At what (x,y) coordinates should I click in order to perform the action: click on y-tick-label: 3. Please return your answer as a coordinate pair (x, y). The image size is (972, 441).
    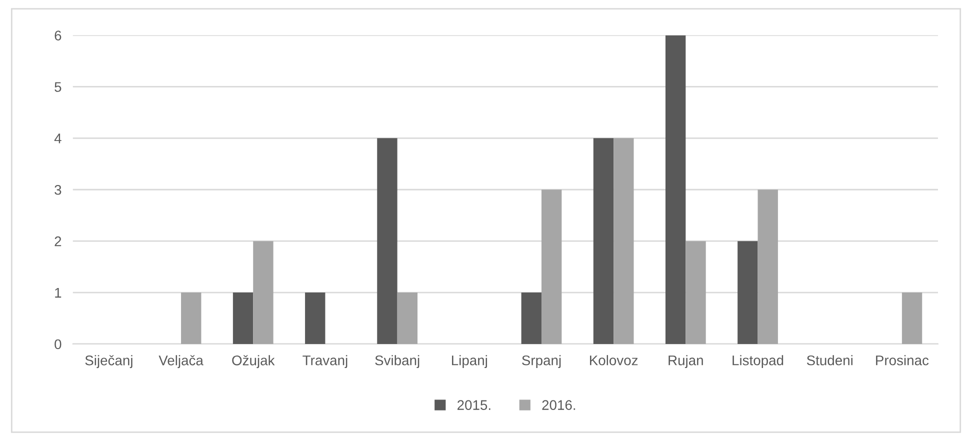
    Looking at the image, I should click on (58, 189).